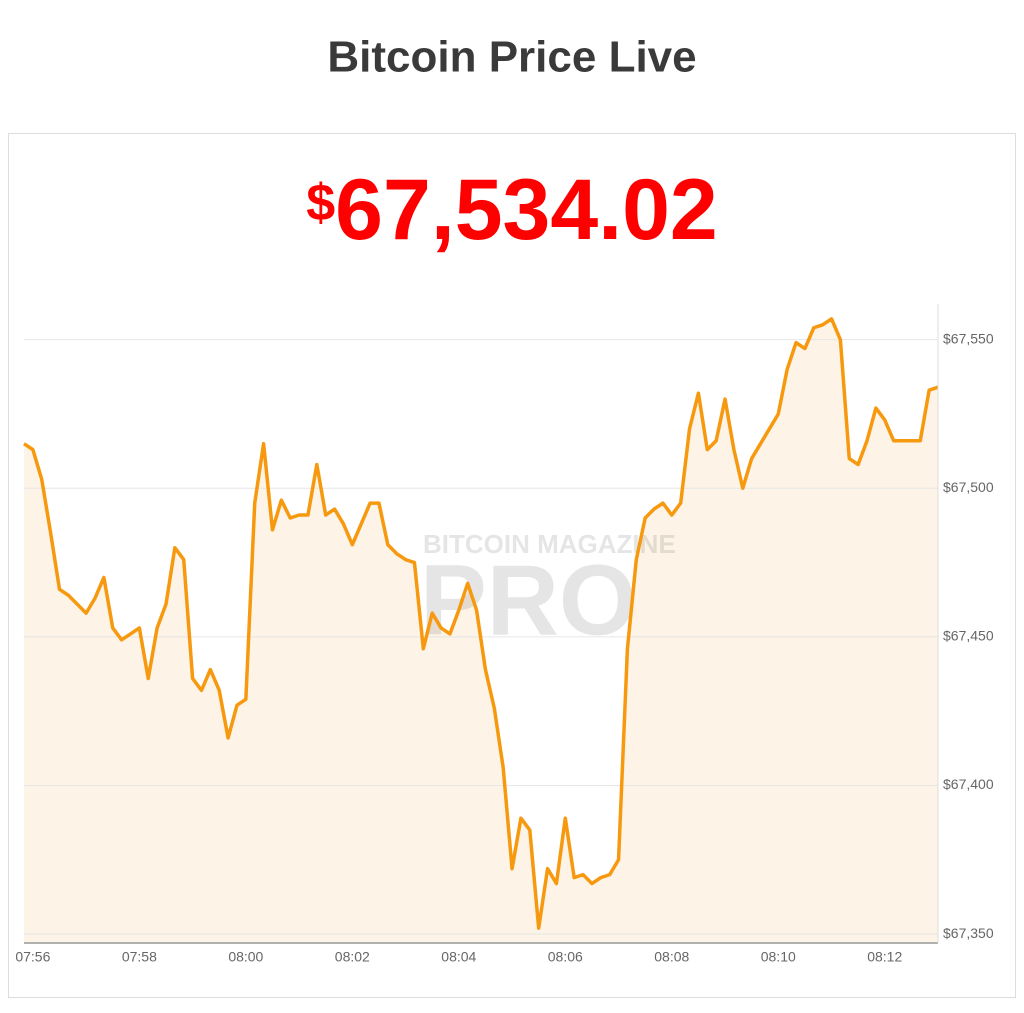 This screenshot has height=1013, width=1024. Describe the element at coordinates (671, 957) in the screenshot. I see `x-tick-label: 08:08` at that location.